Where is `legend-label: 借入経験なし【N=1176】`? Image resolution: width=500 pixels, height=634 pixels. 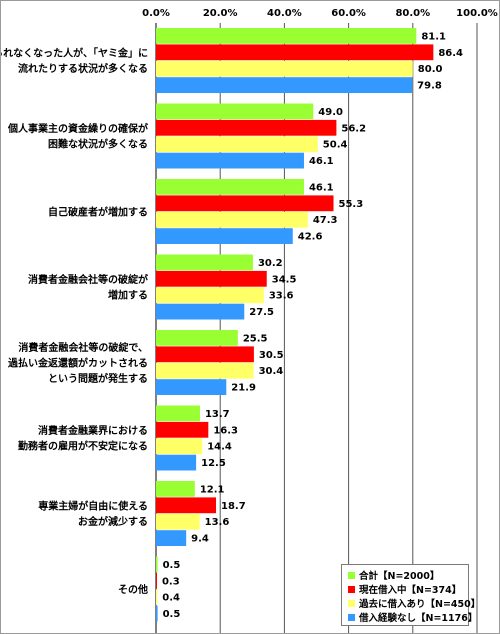
legend-label: 借入経験なし【N=1176】 is located at coordinates (418, 618).